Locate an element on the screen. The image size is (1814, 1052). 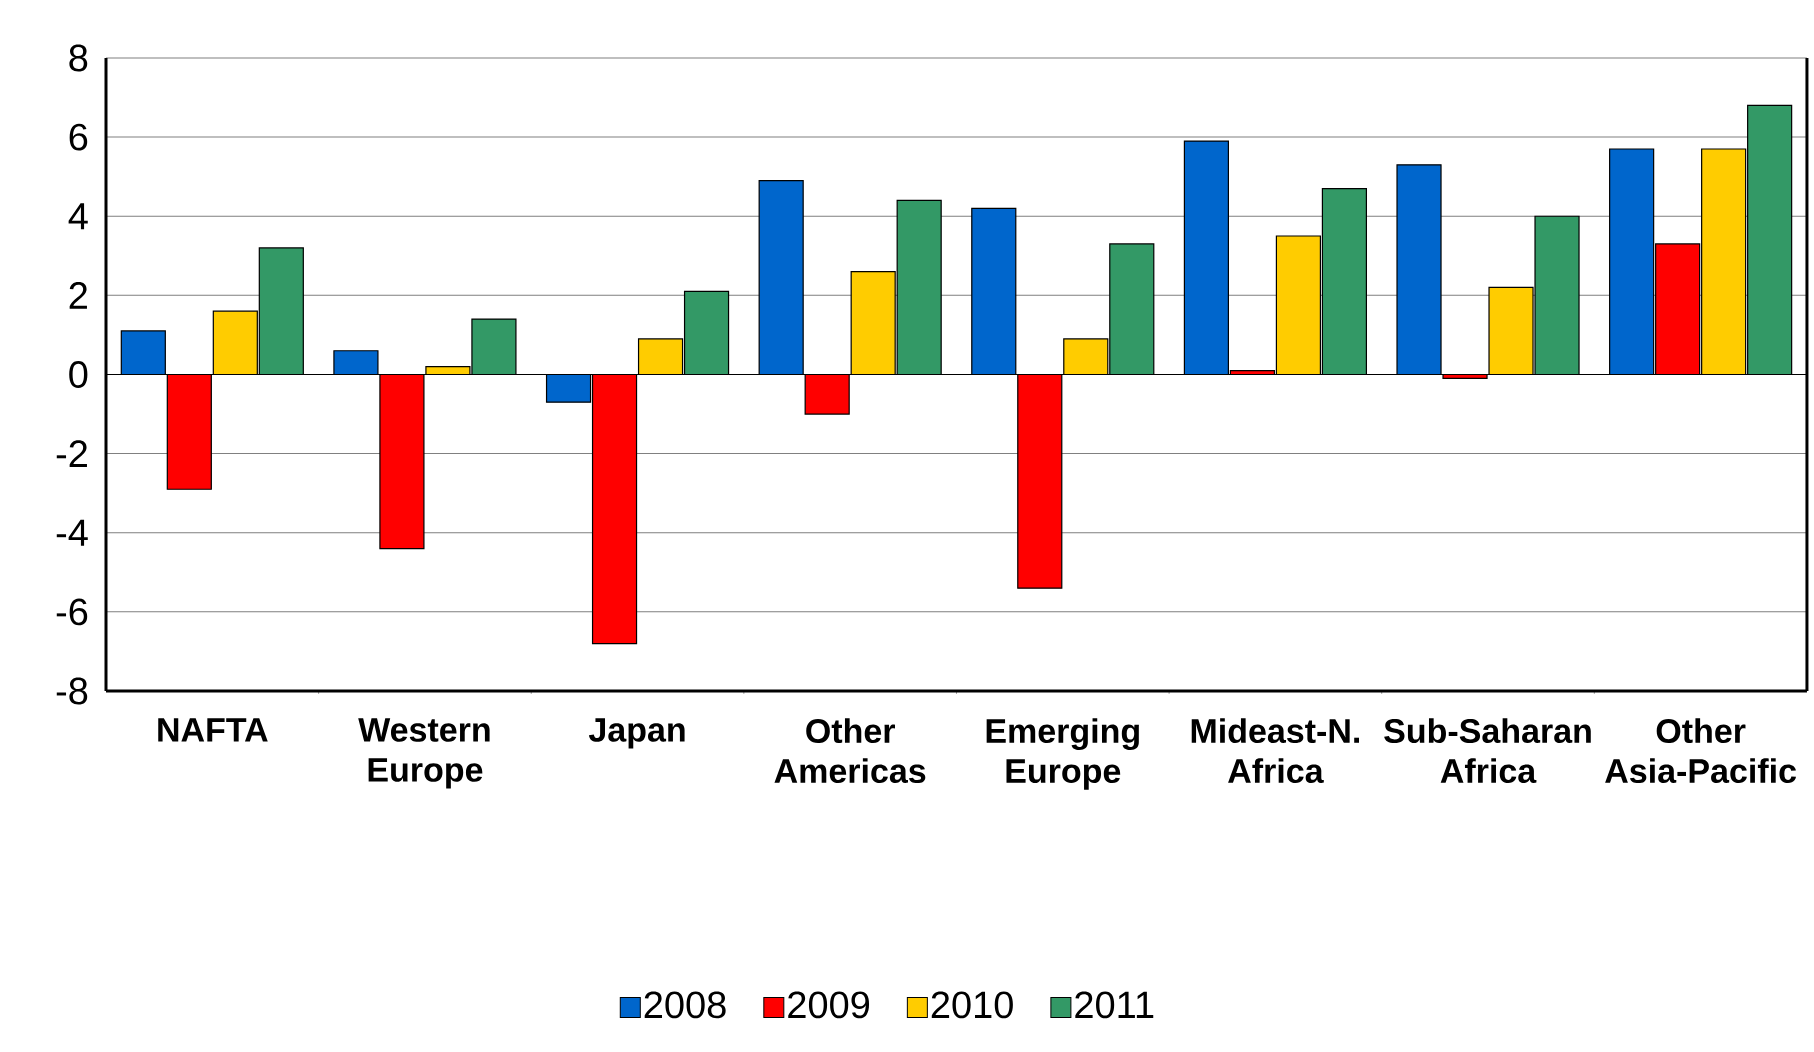
x-tick-label: Sub-Saharan Africa is located at coordinates (1487, 751).